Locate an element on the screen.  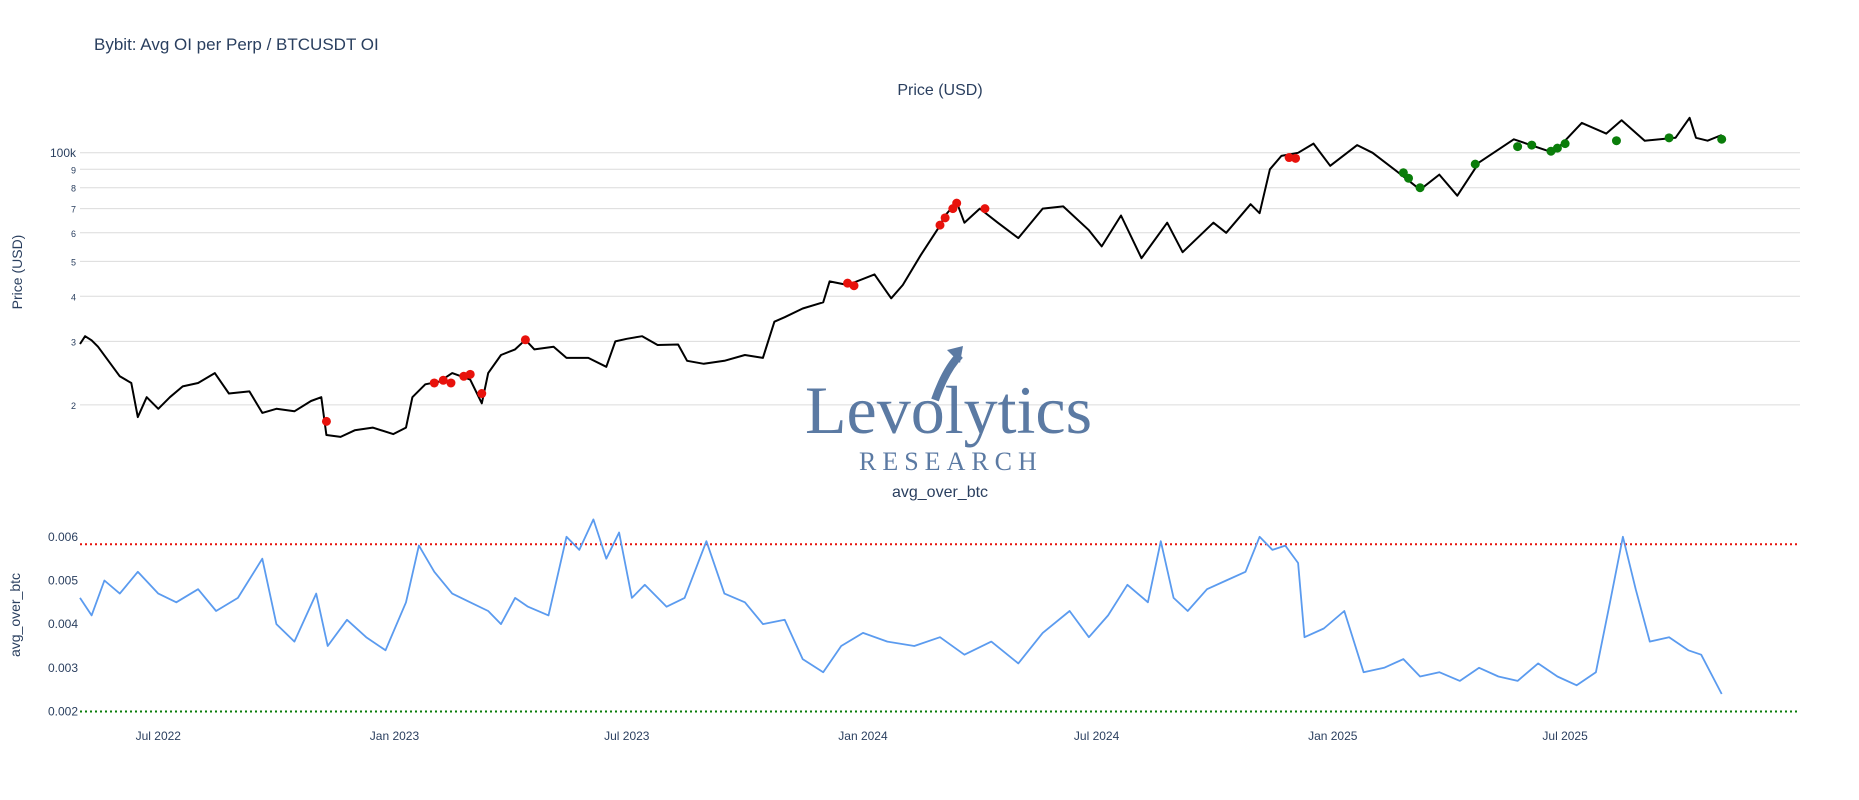
y-tick-label: 0.004 is located at coordinates (63, 624).